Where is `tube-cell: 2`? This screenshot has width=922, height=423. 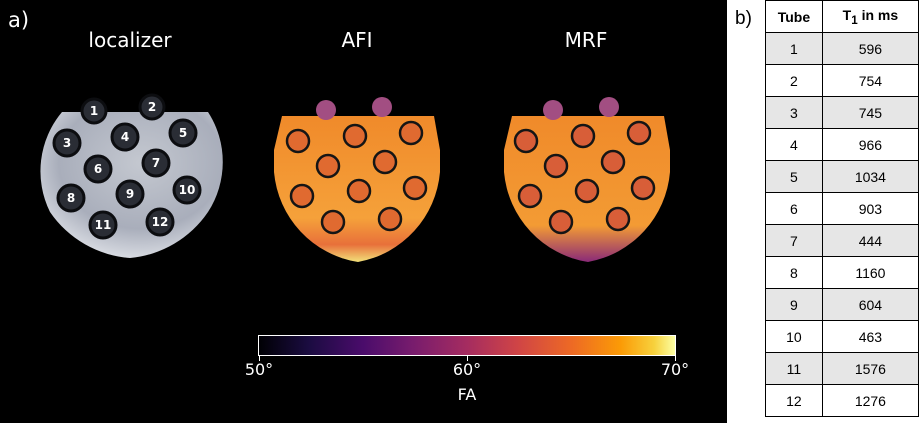 tube-cell: 2 is located at coordinates (794, 80).